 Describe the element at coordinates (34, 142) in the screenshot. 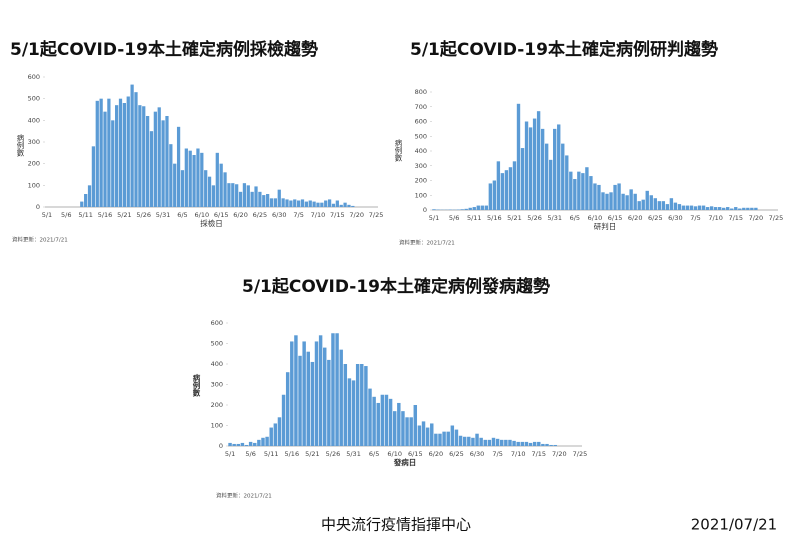

I see `y-tick-label: 300` at that location.